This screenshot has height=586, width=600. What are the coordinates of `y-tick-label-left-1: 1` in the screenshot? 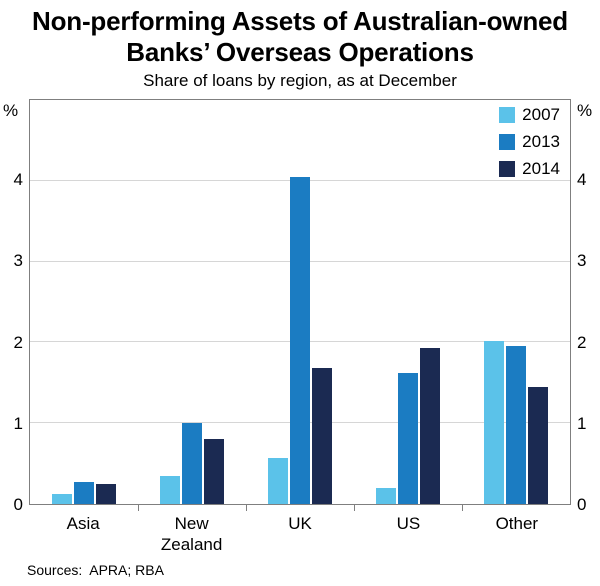 It's located at (18, 423).